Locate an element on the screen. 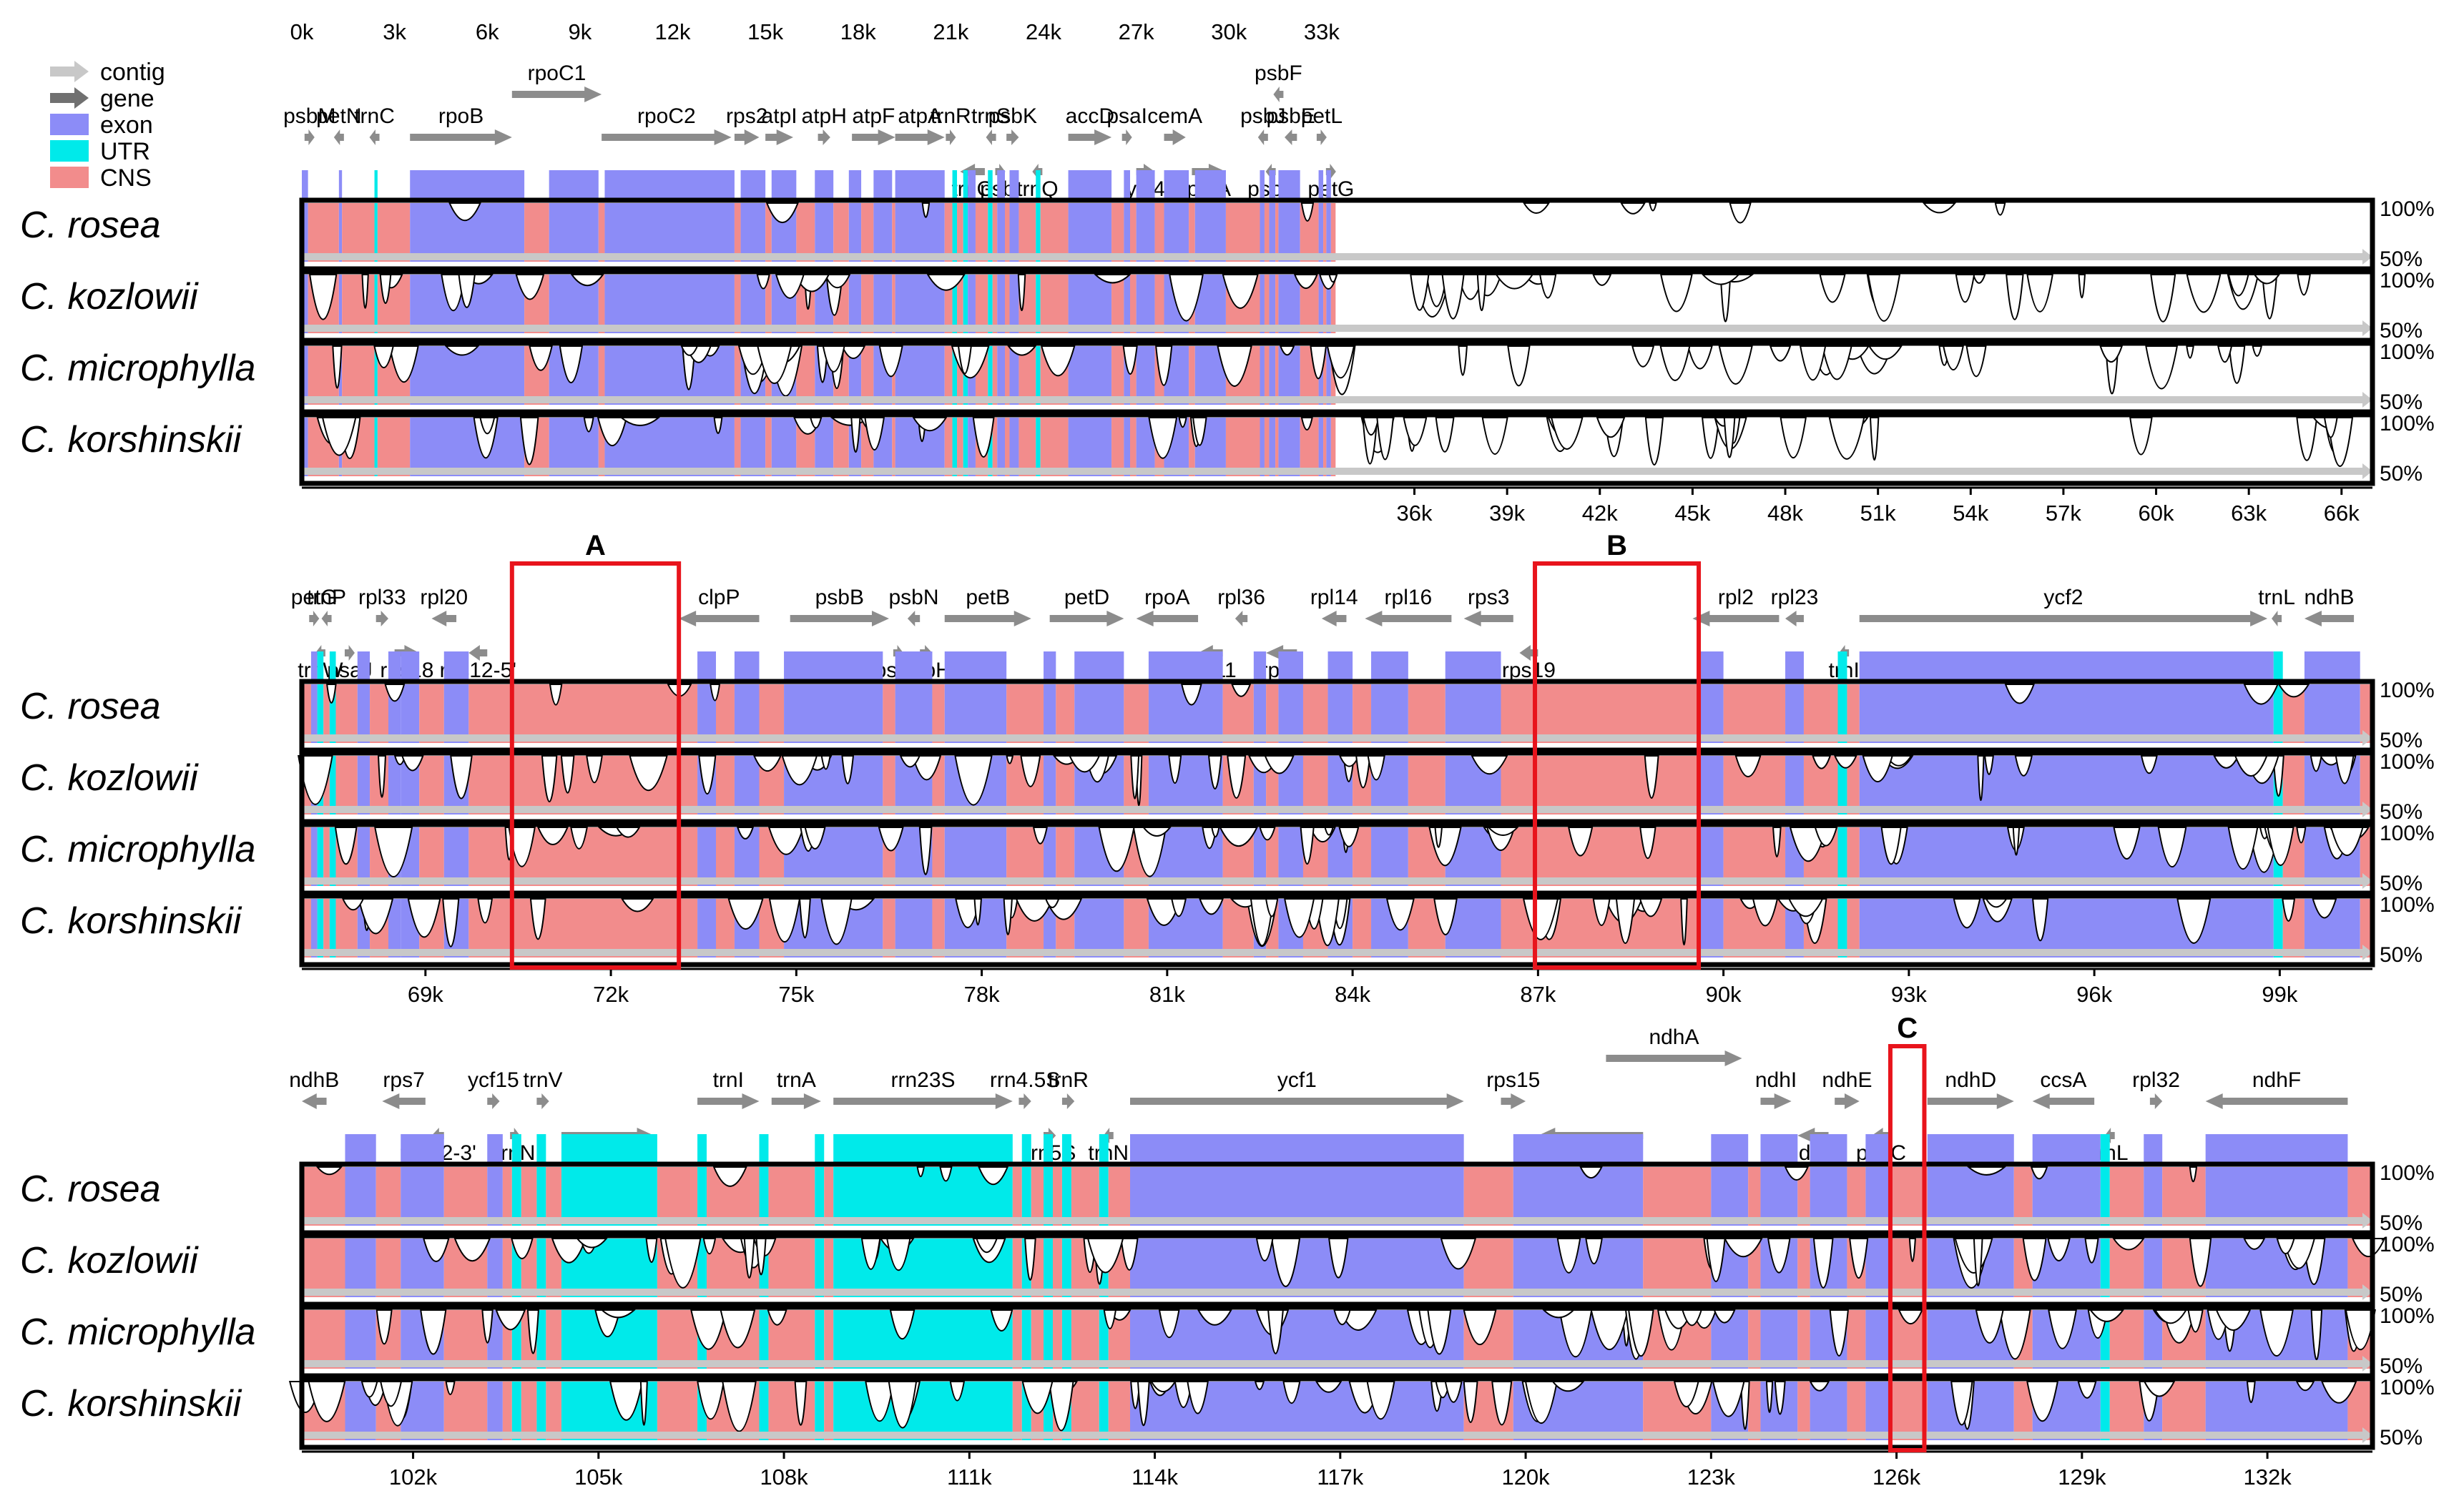 This screenshot has width=2464, height=1511. bottom-tick-label: 45k is located at coordinates (1692, 513).